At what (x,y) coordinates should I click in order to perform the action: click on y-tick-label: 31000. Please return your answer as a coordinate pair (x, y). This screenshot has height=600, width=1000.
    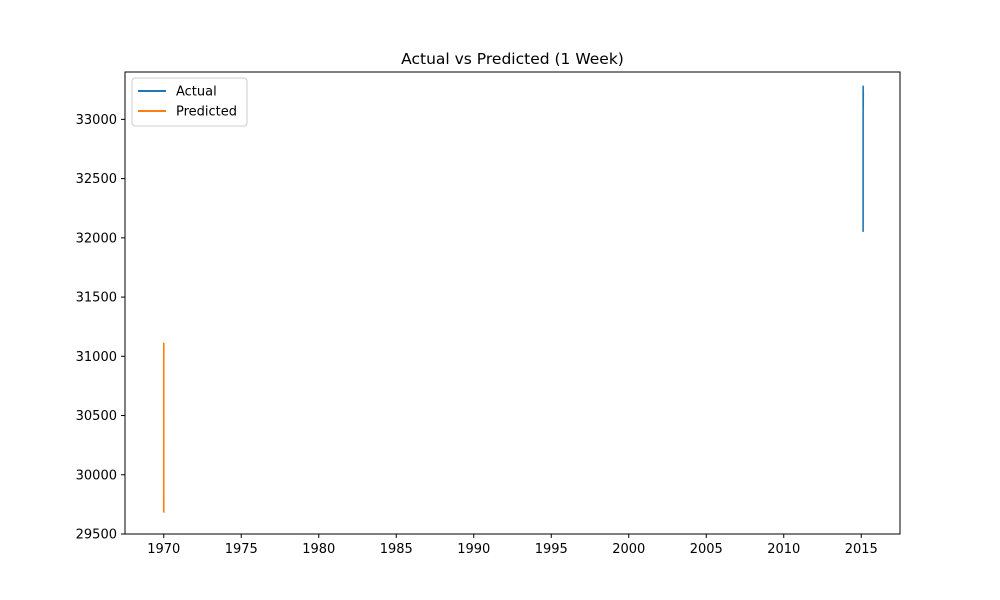
    Looking at the image, I should click on (96, 357).